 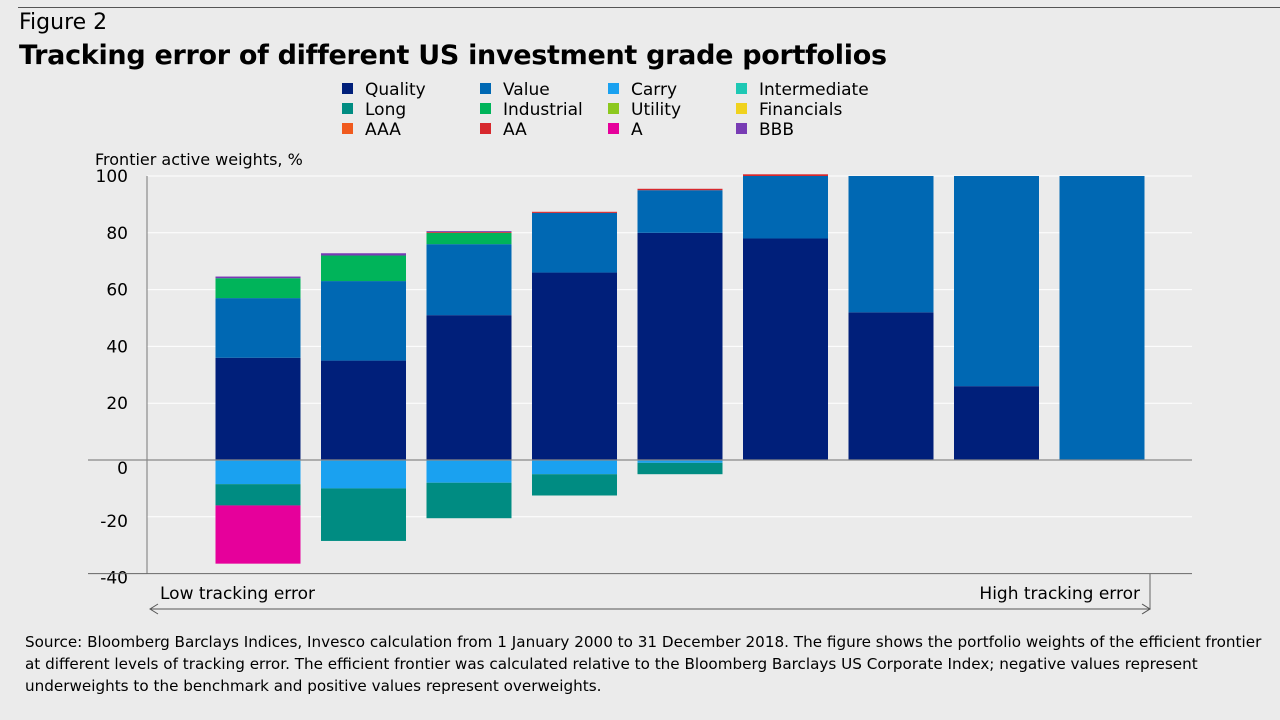 What do you see at coordinates (258, 534) in the screenshot?
I see `bar-segment-a` at bounding box center [258, 534].